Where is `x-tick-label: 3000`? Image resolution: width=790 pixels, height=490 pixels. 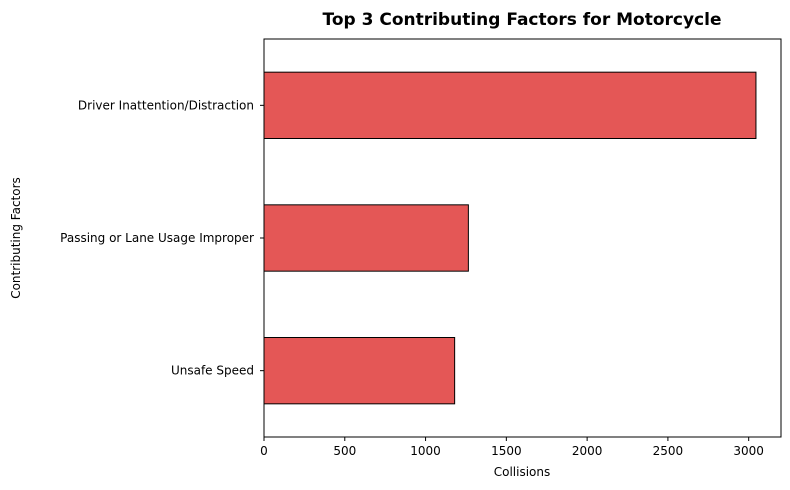
x-tick-label: 3000 is located at coordinates (748, 451).